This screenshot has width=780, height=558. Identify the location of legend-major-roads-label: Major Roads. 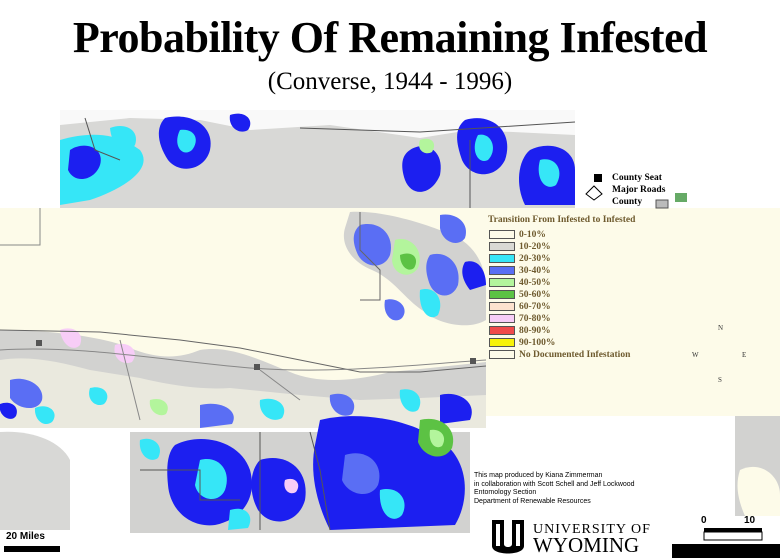
(639, 190).